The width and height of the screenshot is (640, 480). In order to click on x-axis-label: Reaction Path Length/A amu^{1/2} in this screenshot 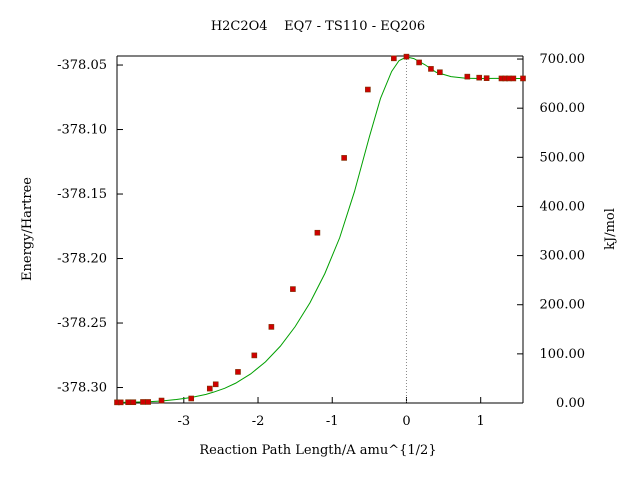, I will do `click(317, 450)`.